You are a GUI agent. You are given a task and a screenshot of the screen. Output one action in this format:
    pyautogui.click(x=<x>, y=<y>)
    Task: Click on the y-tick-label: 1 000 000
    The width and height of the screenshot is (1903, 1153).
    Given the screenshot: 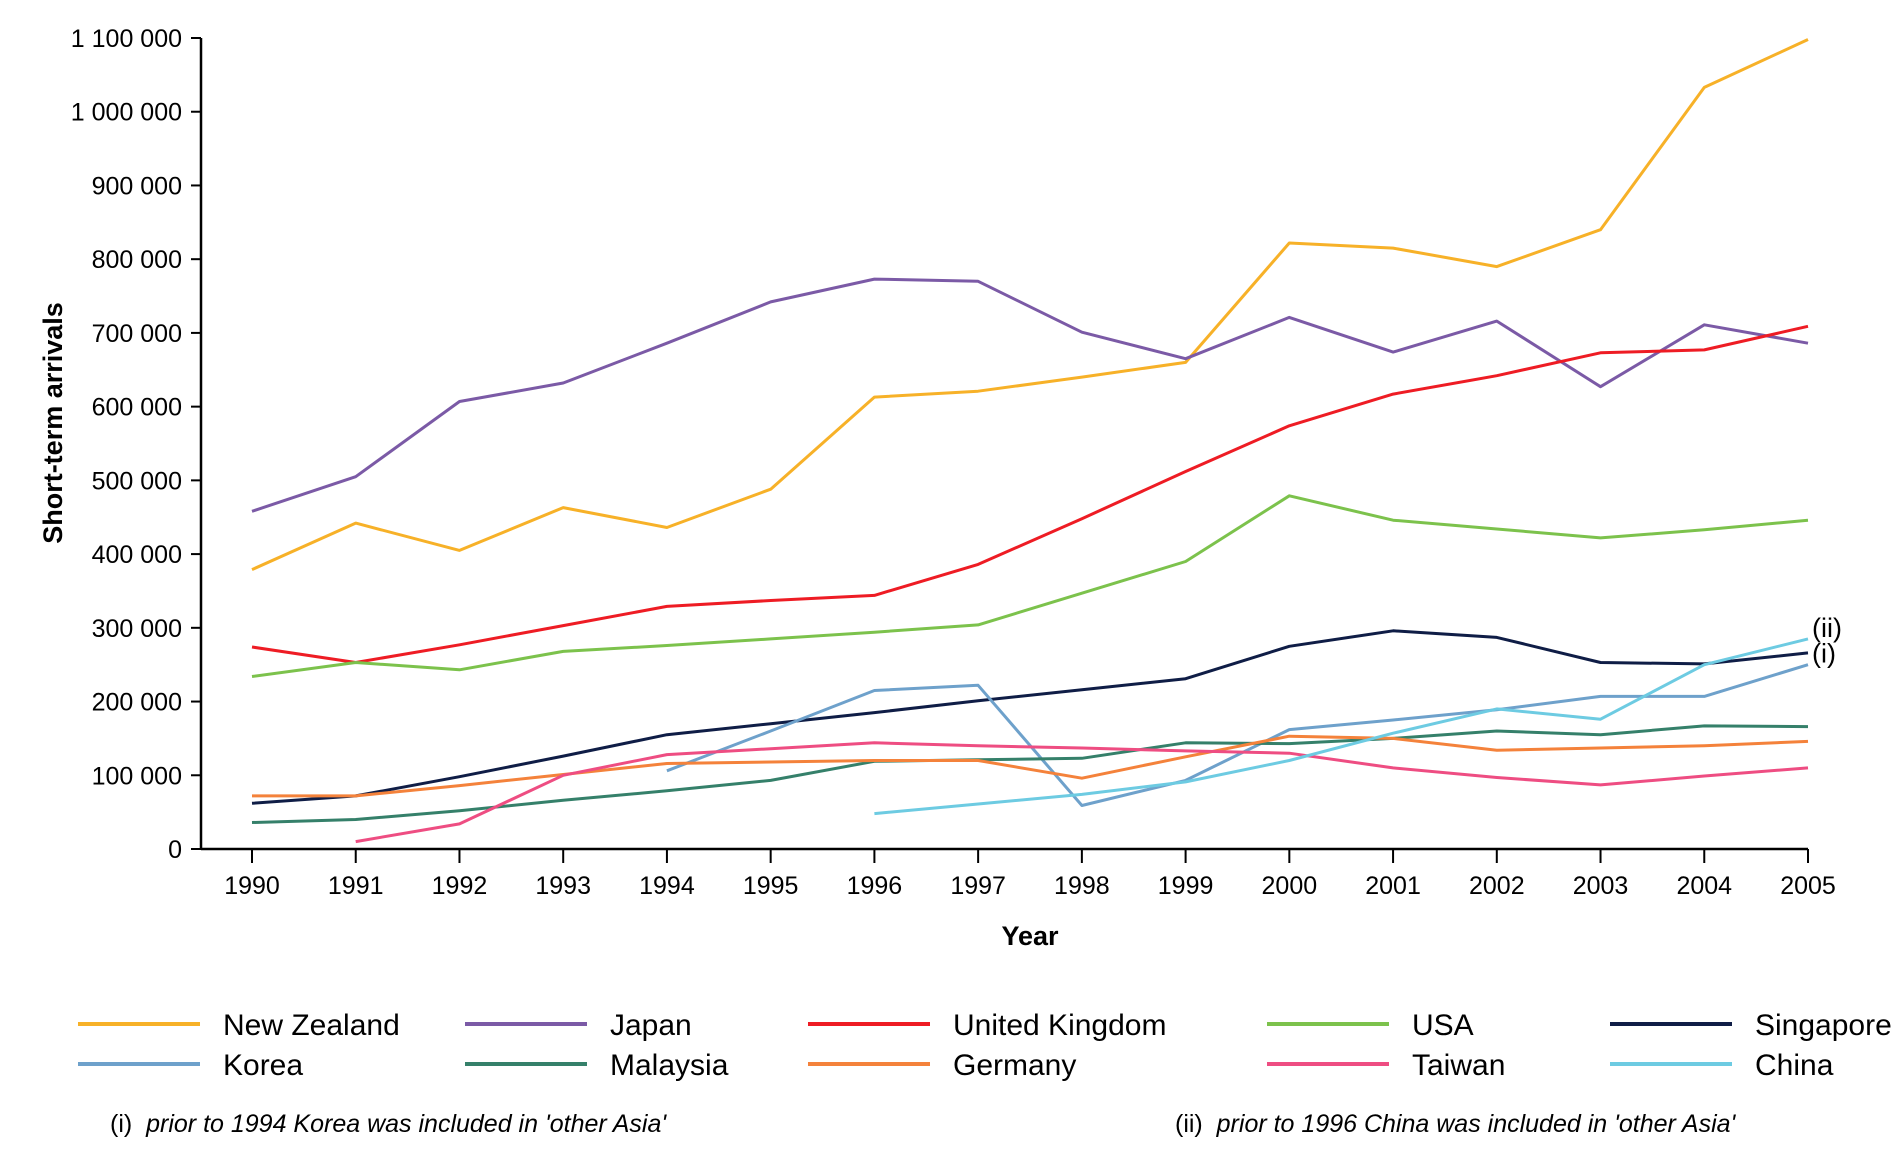 What is the action you would take?
    pyautogui.click(x=126, y=113)
    